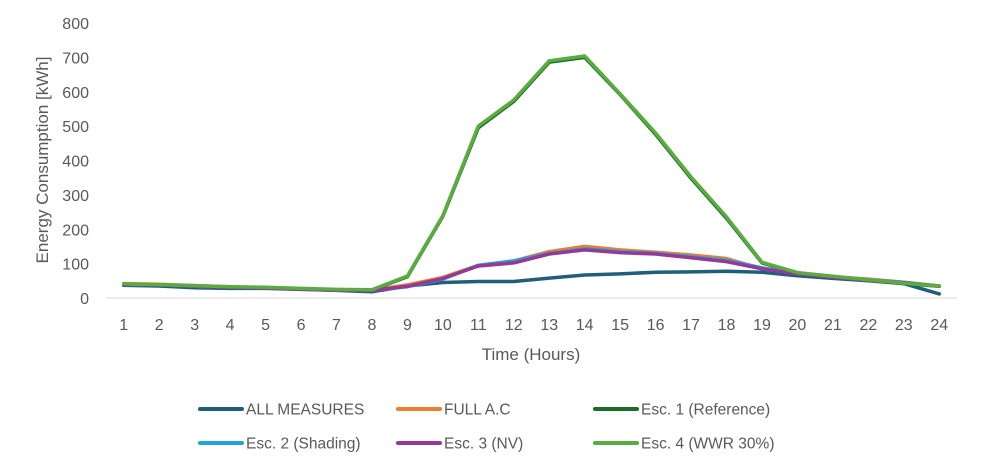  Describe the element at coordinates (533, 325) in the screenshot. I see `x-axis-ticks: 1 2 3 4 5 6 7 8 9 10 11 12 13 14 15 16 17 18 19 20 21 22 23 24` at that location.